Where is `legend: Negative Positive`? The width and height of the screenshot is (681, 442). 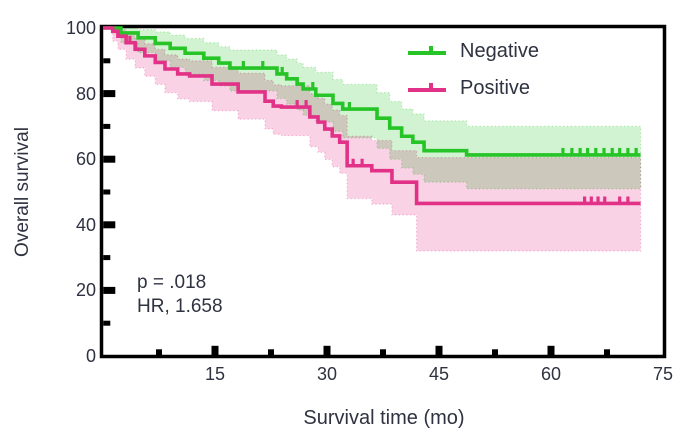 legend: Negative Positive is located at coordinates (473, 70).